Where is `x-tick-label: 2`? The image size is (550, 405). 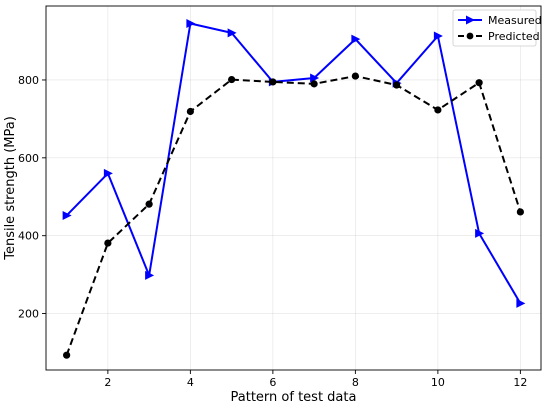
x-tick-label: 2 is located at coordinates (107, 382).